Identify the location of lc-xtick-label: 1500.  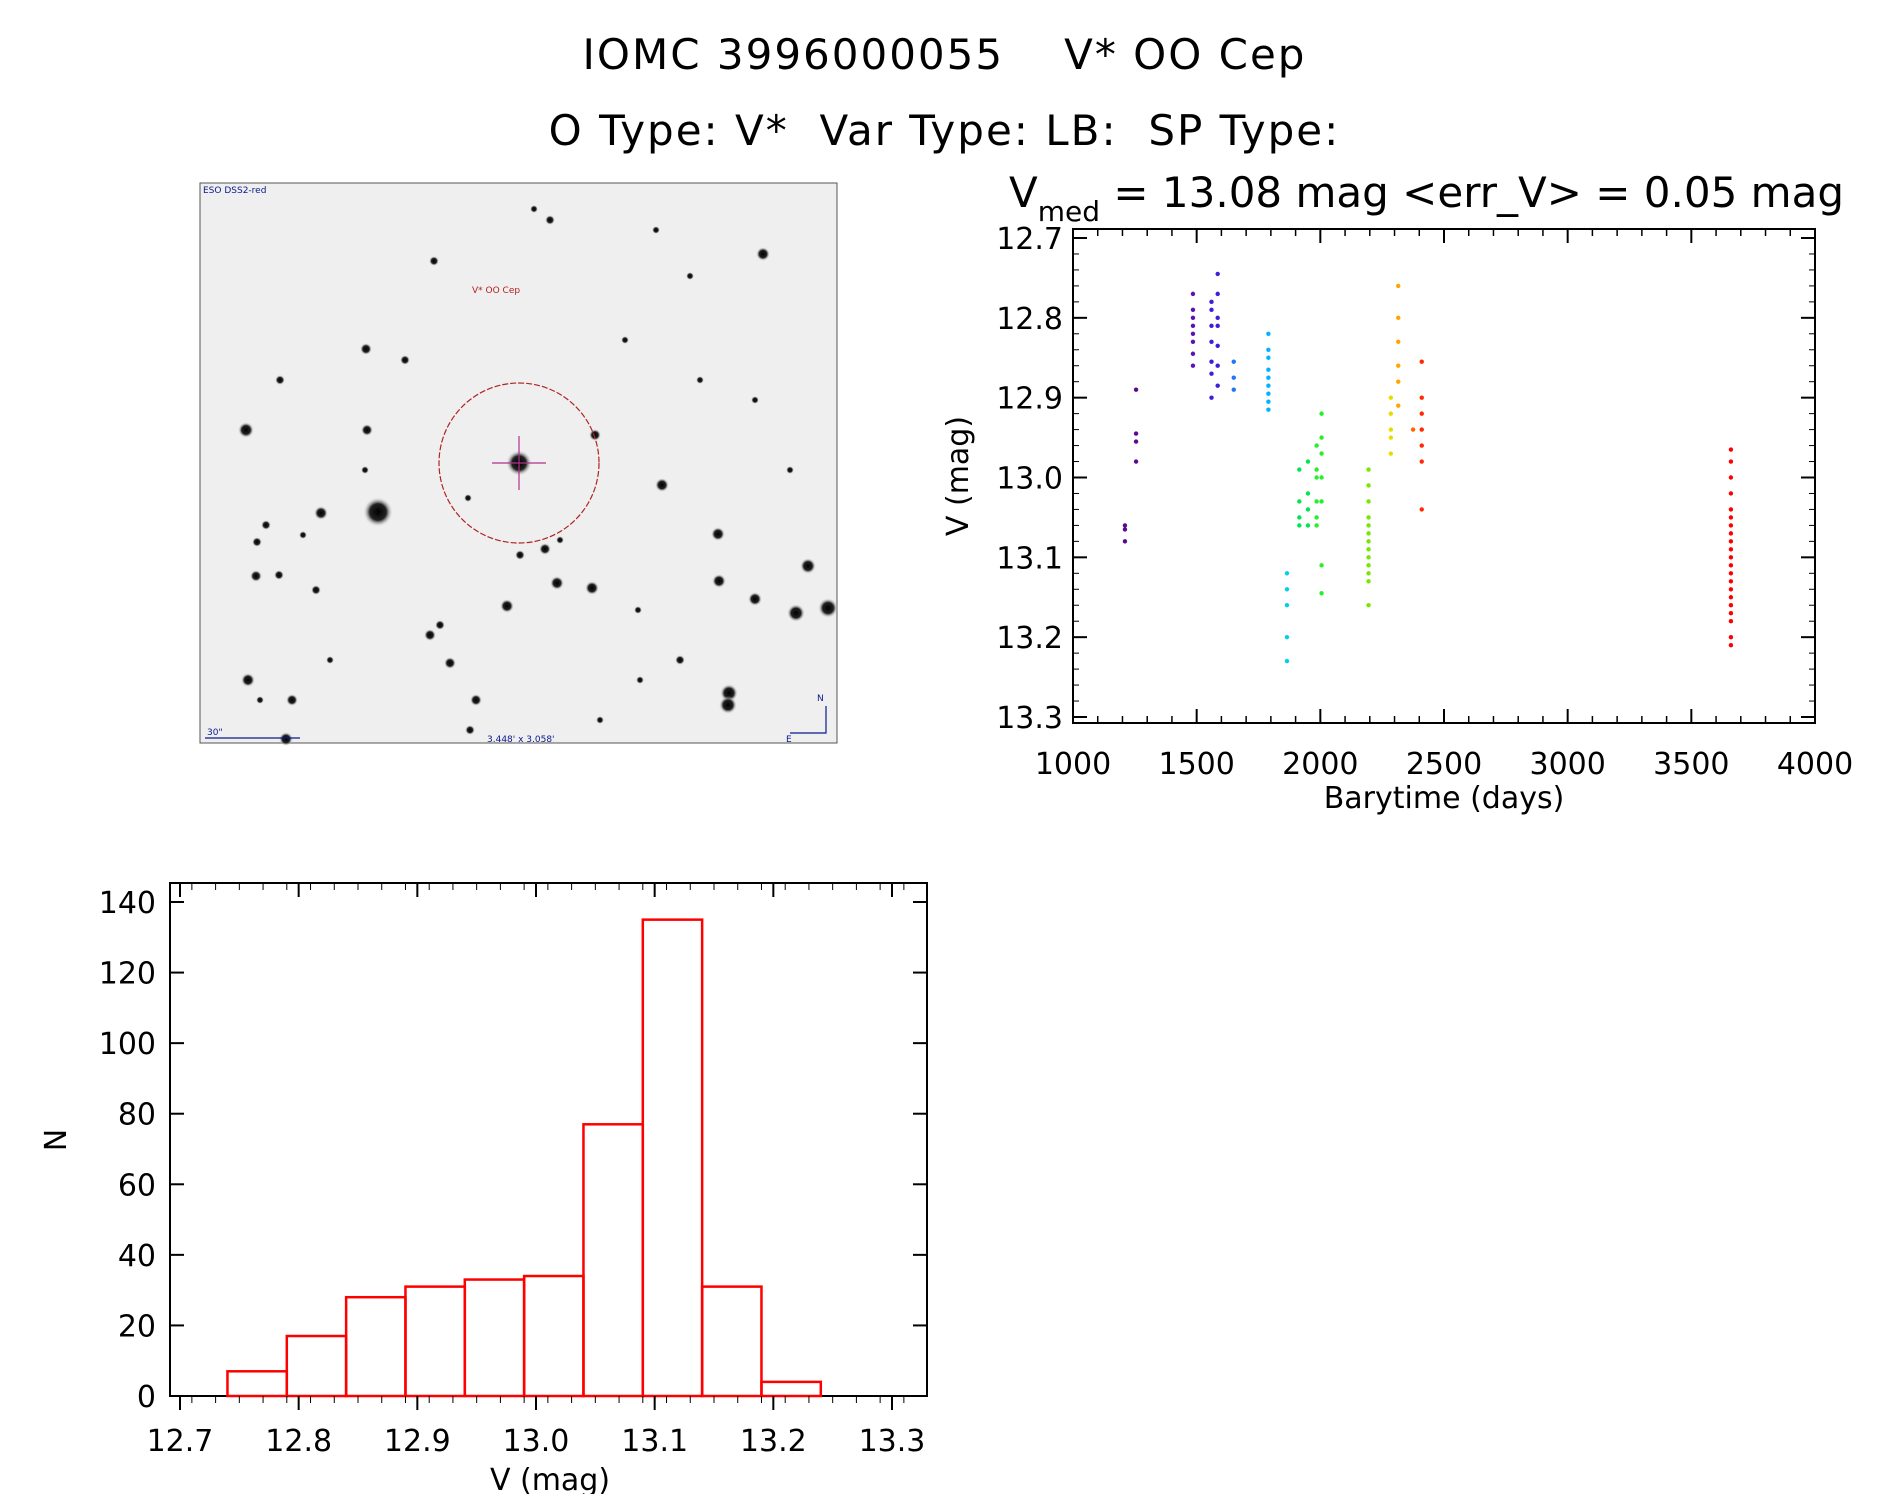
(1196, 764).